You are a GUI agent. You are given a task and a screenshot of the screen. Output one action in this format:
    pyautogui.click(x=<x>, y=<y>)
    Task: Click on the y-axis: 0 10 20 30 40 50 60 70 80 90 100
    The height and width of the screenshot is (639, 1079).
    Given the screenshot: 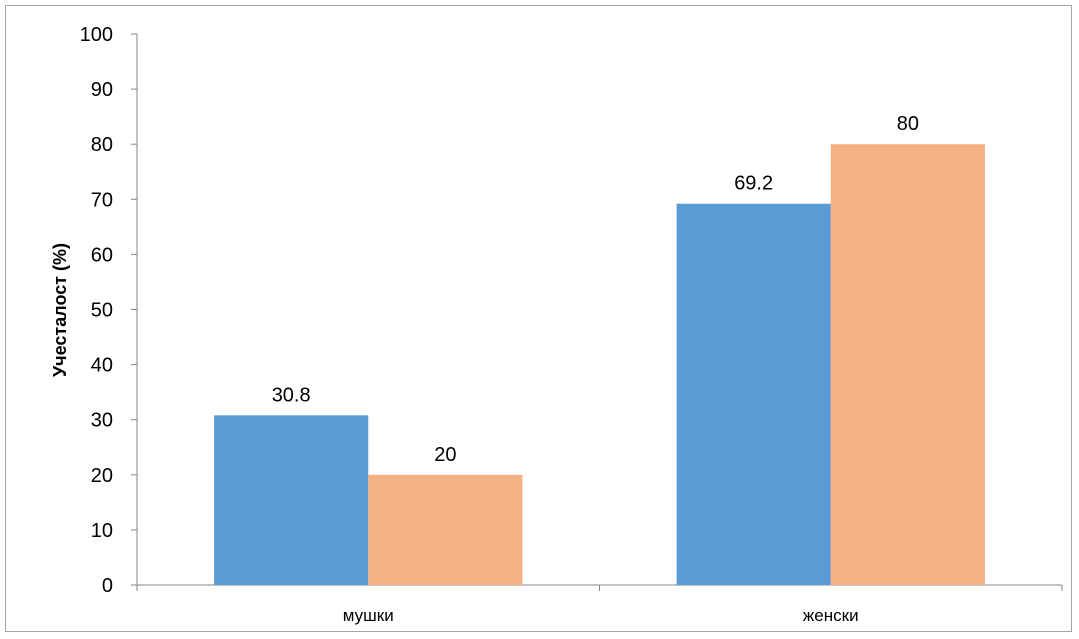 What is the action you would take?
    pyautogui.click(x=109, y=310)
    